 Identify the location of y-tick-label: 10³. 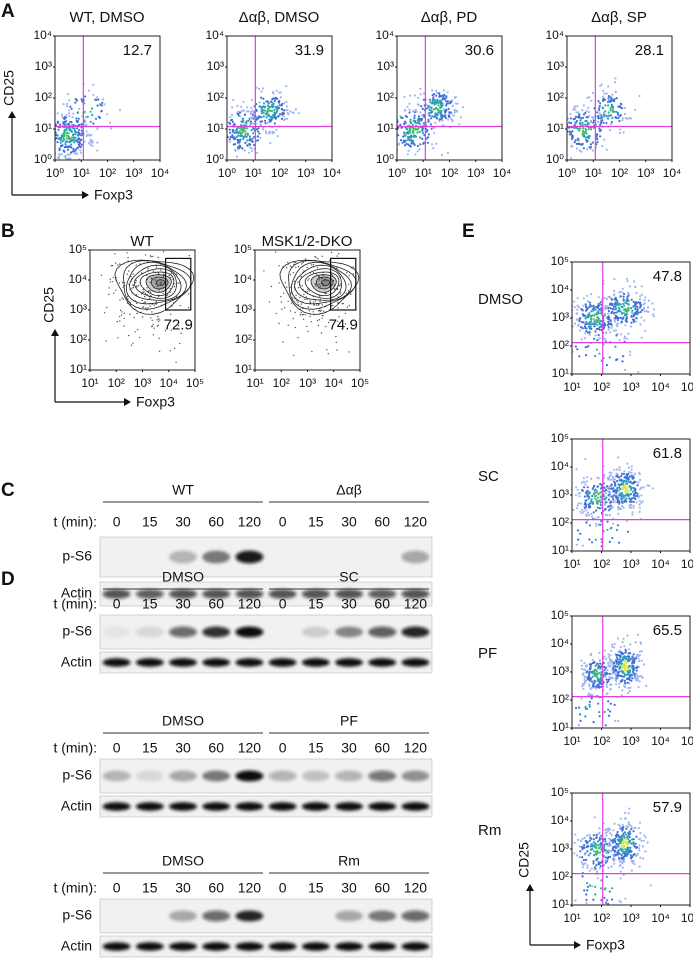
(43, 66).